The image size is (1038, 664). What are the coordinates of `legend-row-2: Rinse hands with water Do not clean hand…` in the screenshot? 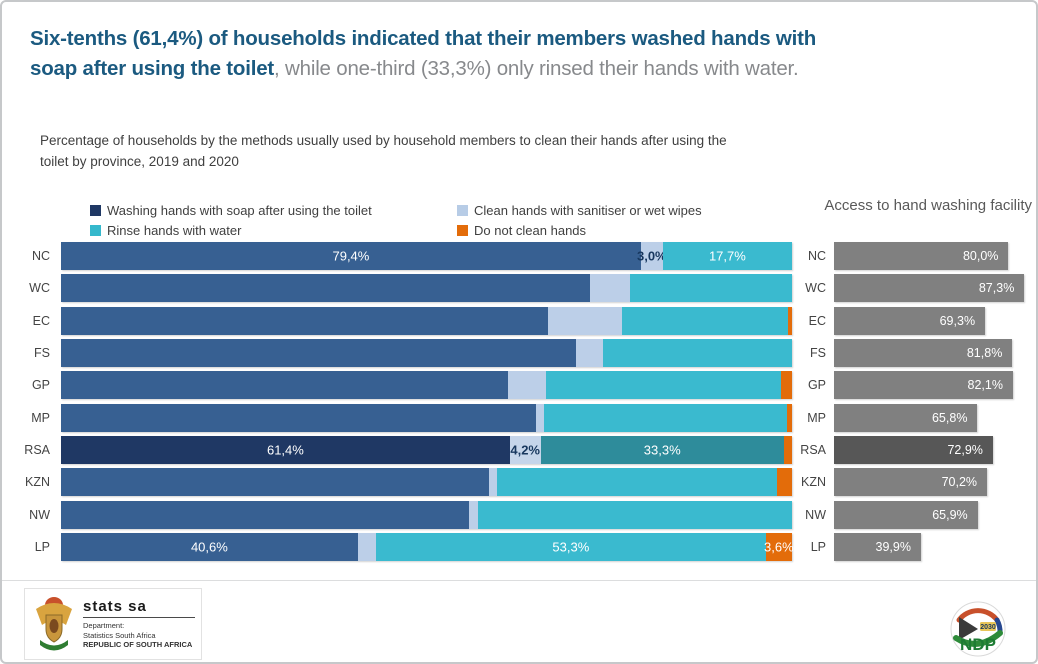 It's located at (396, 230).